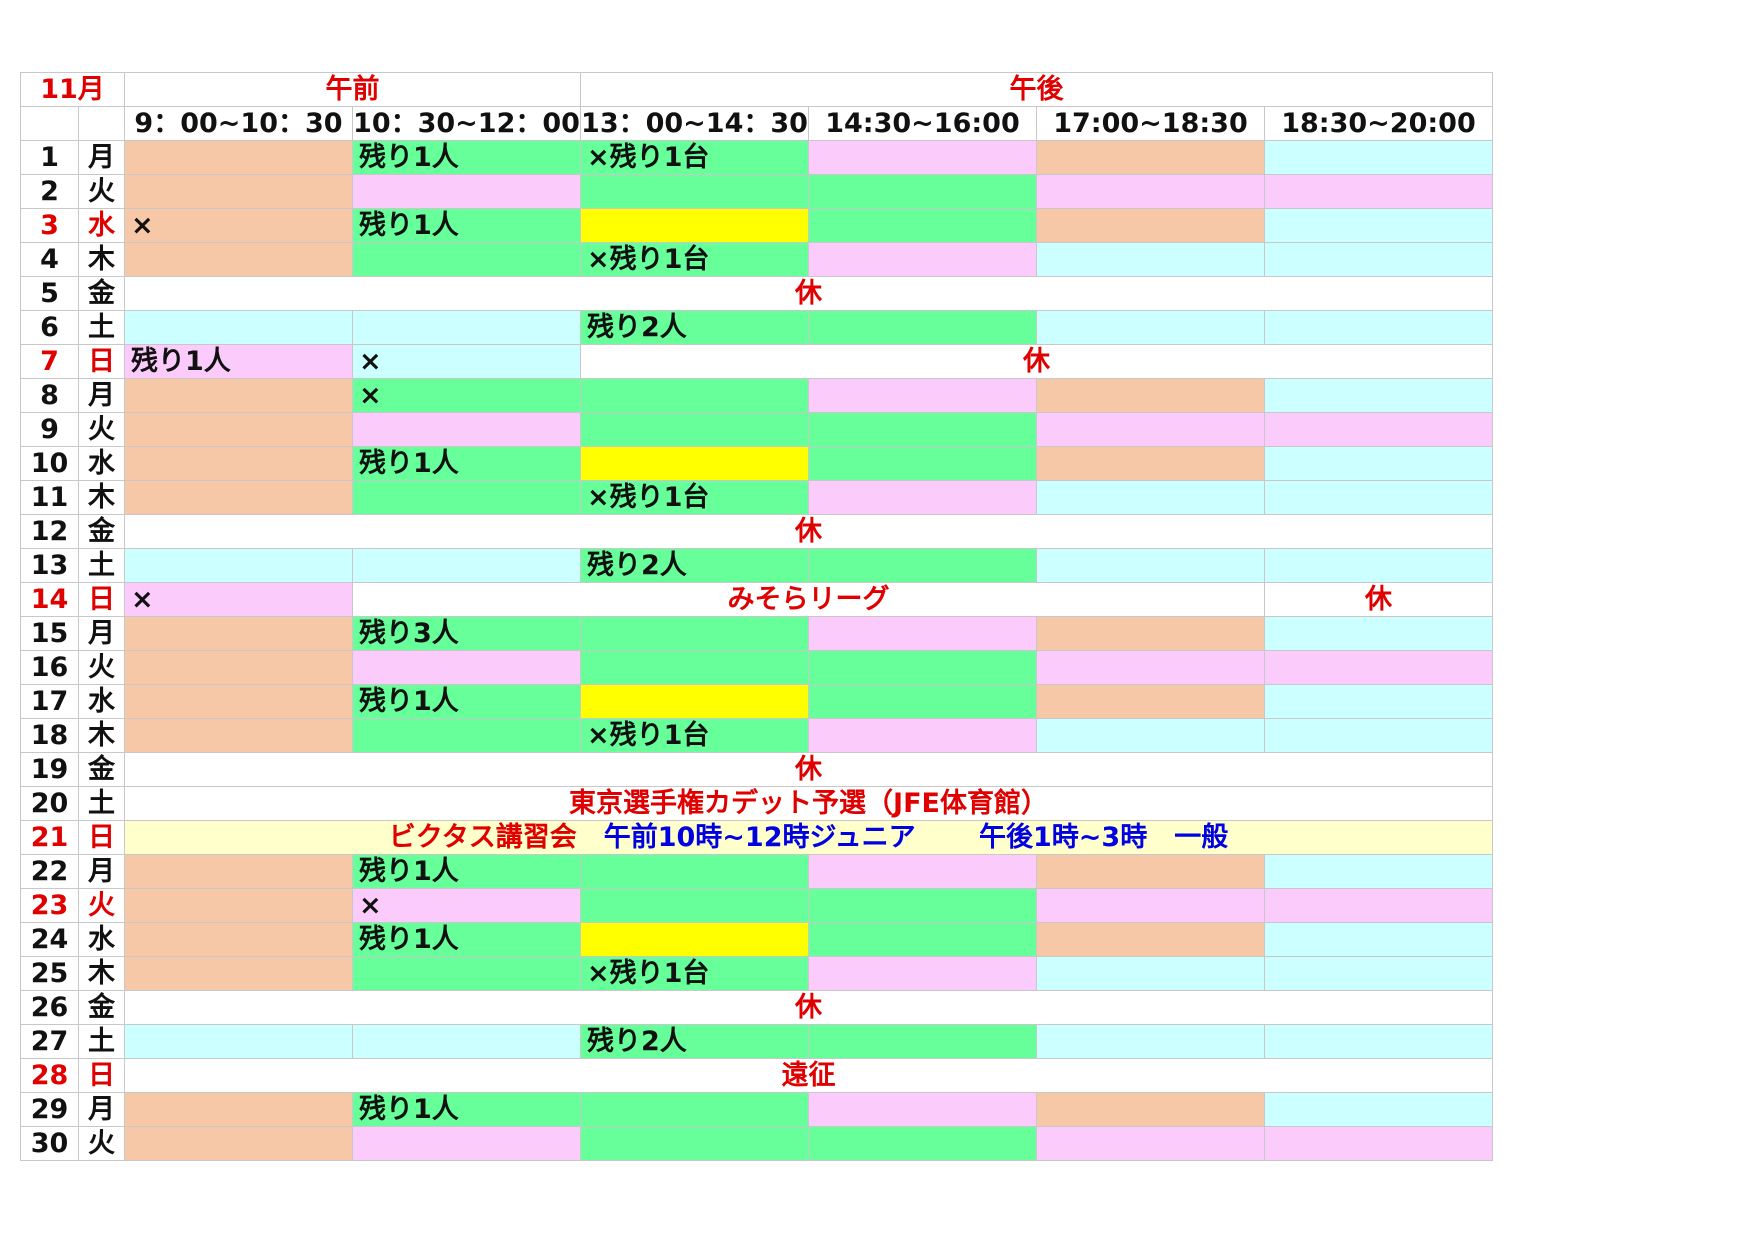 The width and height of the screenshot is (1754, 1240). Describe the element at coordinates (808, 599) in the screenshot. I see `span-note-cell: みそらリーグ` at that location.